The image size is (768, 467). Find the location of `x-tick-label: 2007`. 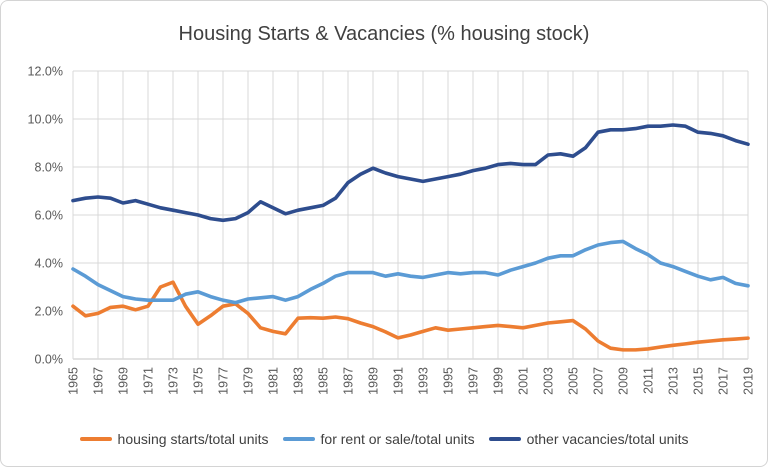

x-tick-label: 2007 is located at coordinates (599, 381).